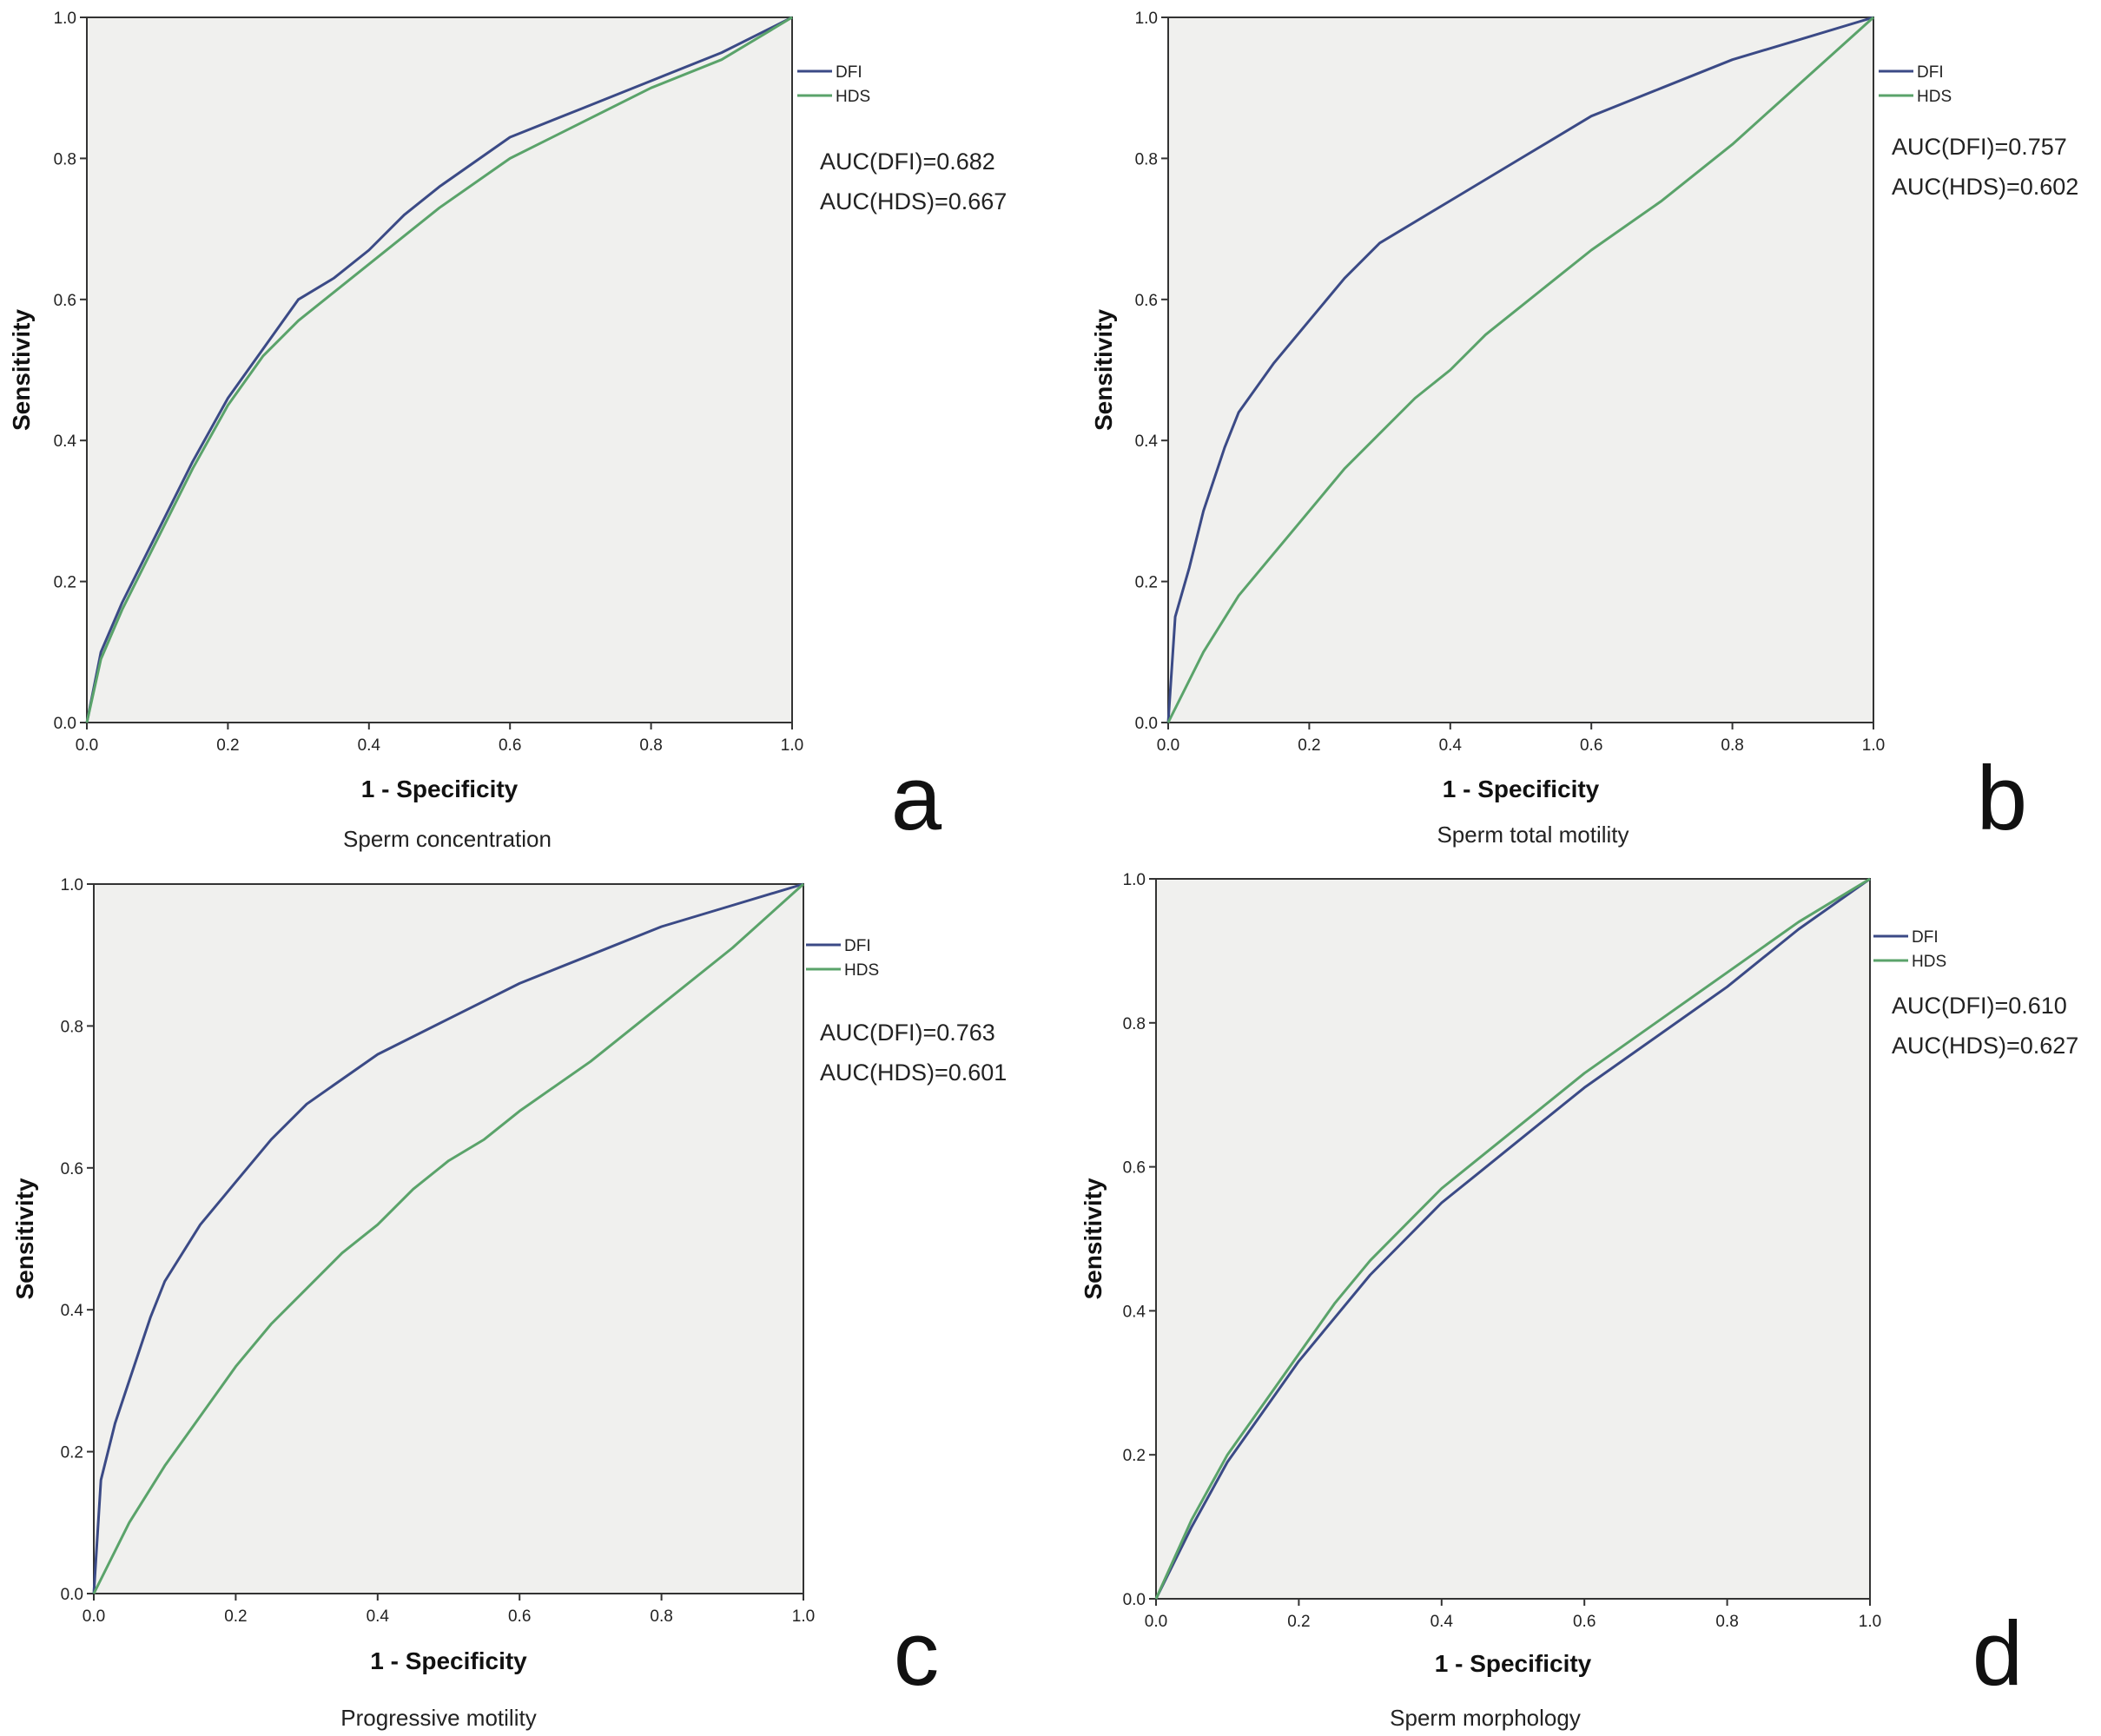 The height and width of the screenshot is (1736, 2101). Describe the element at coordinates (907, 162) in the screenshot. I see `auc-annotation: AUC(DFI)=0.682` at that location.